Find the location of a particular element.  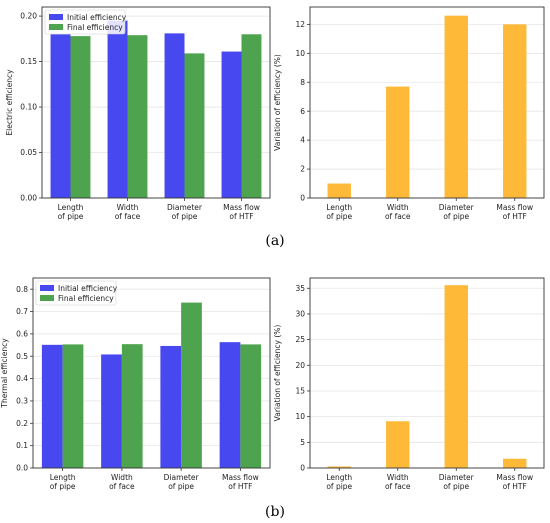

y-tick-label: 8 is located at coordinates (302, 82).